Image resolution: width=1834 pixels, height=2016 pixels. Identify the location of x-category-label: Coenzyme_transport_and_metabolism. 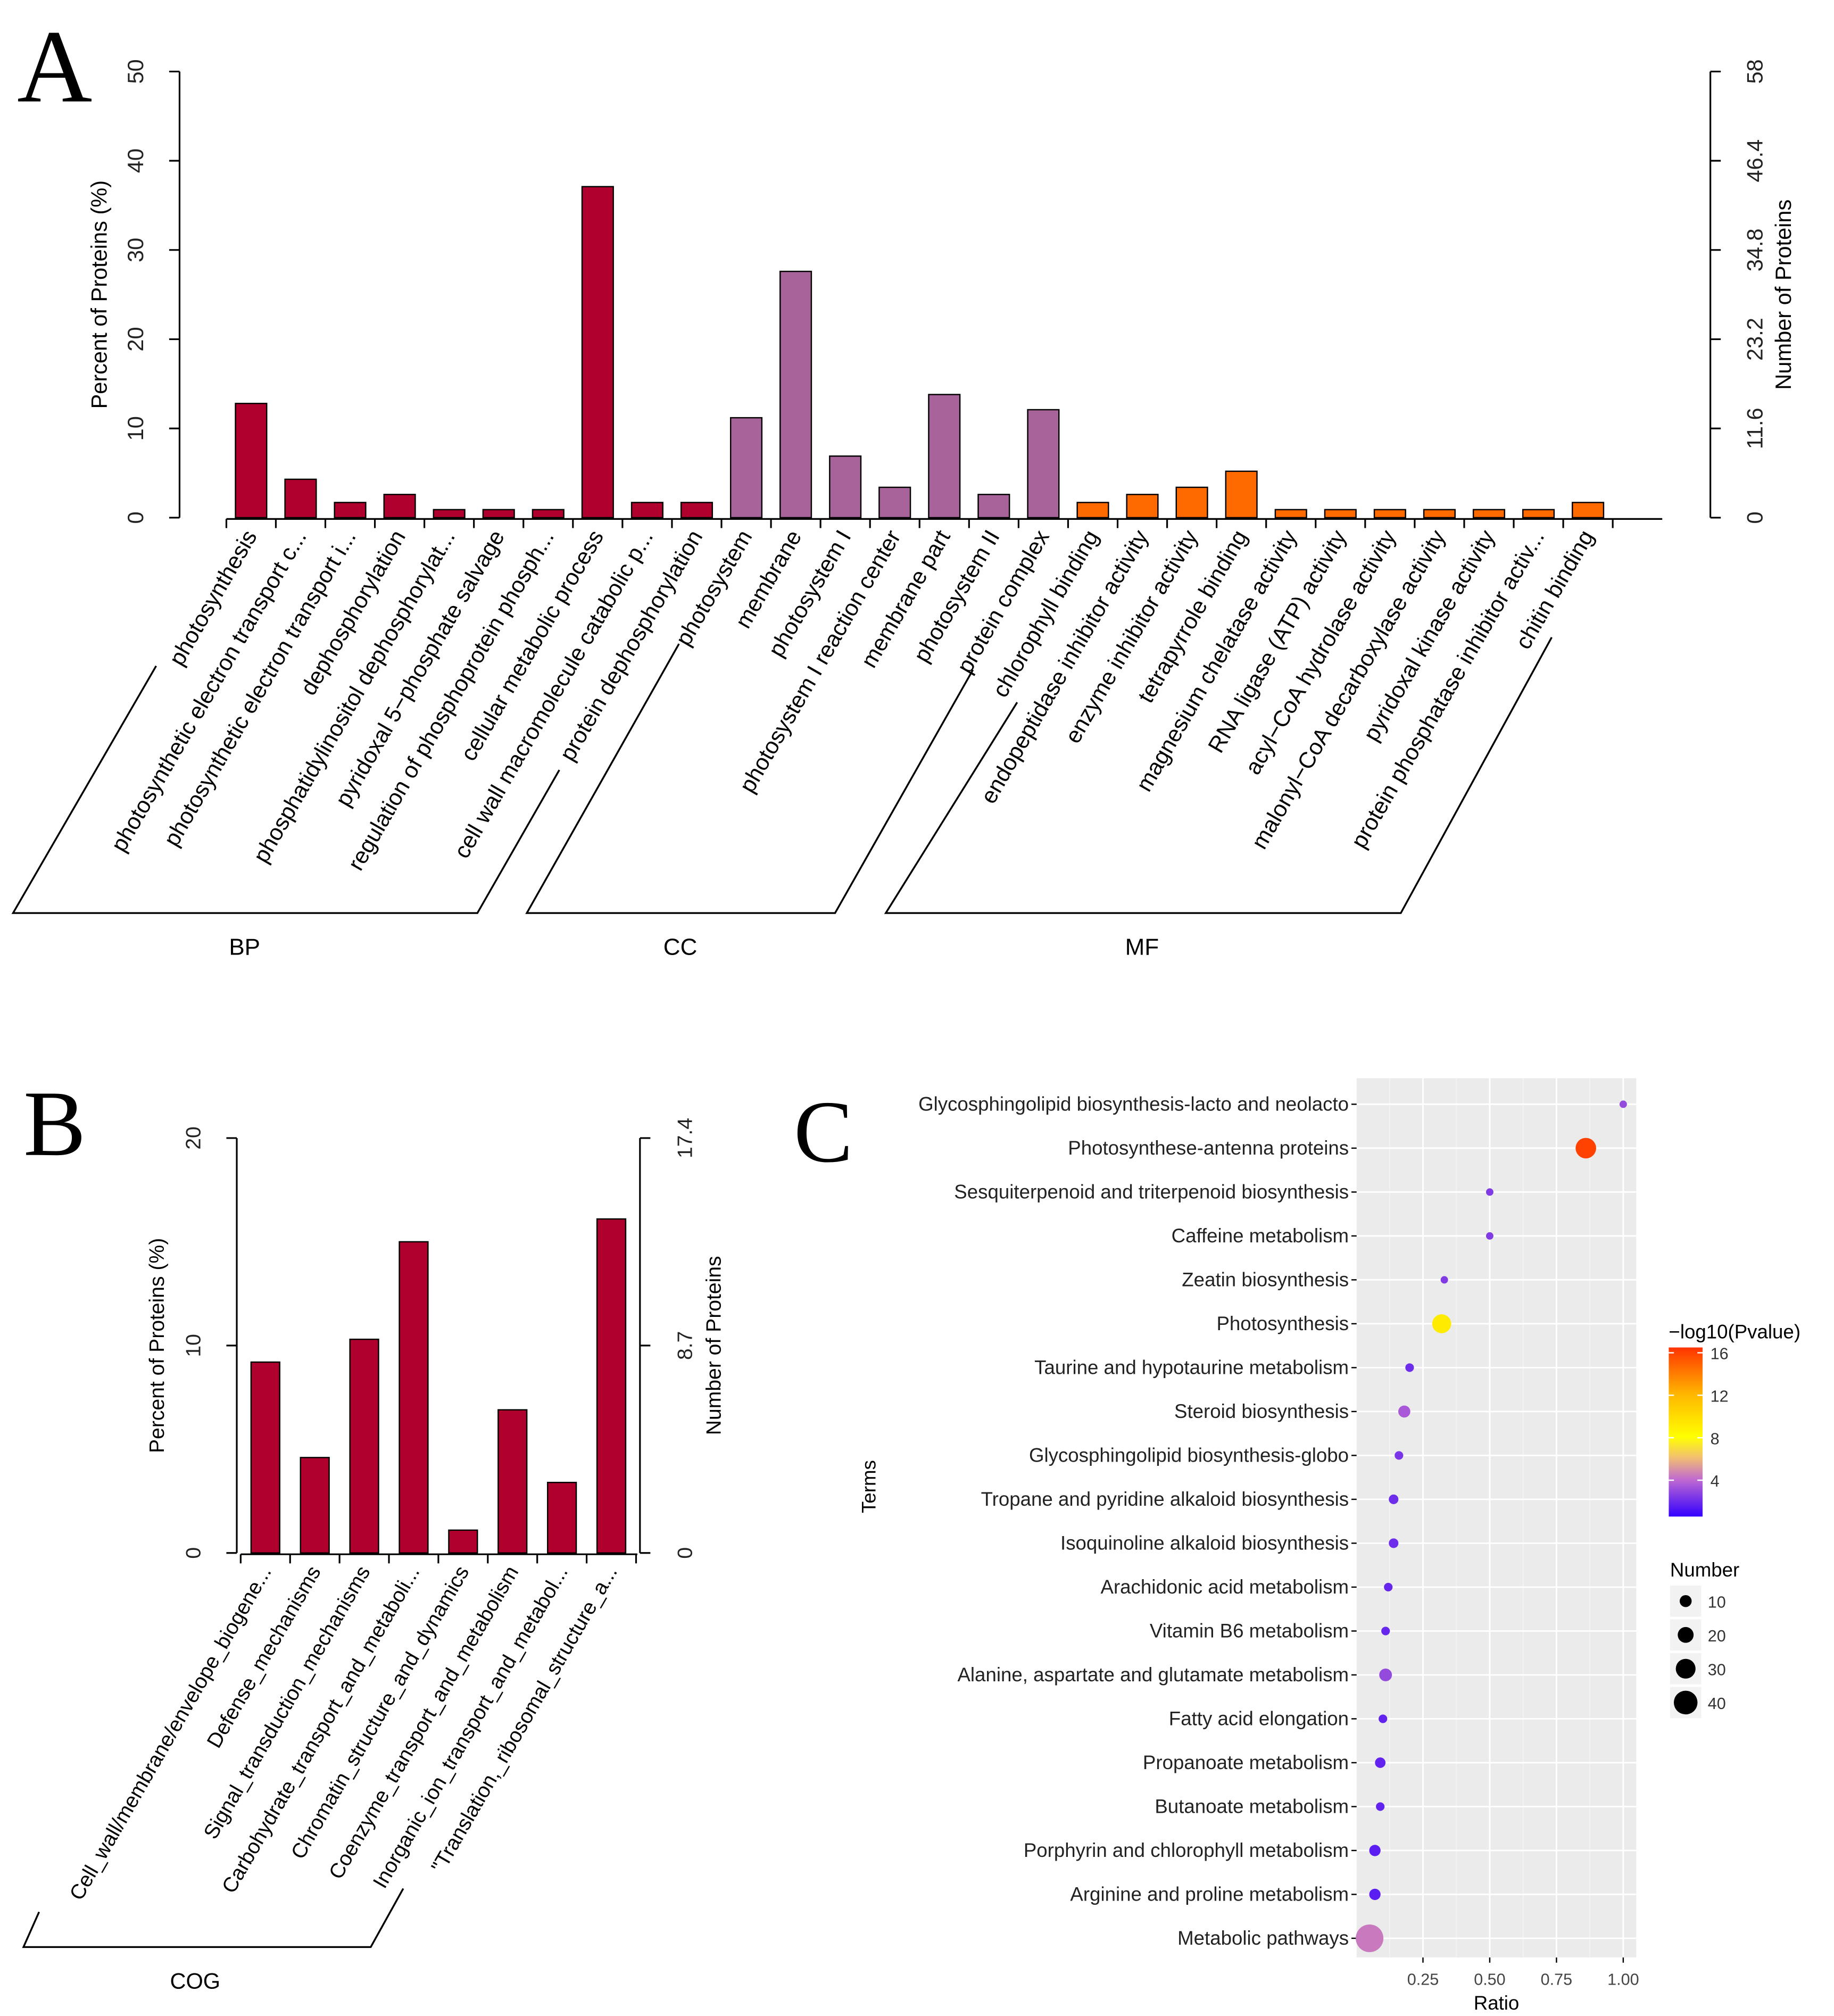
(424, 1722).